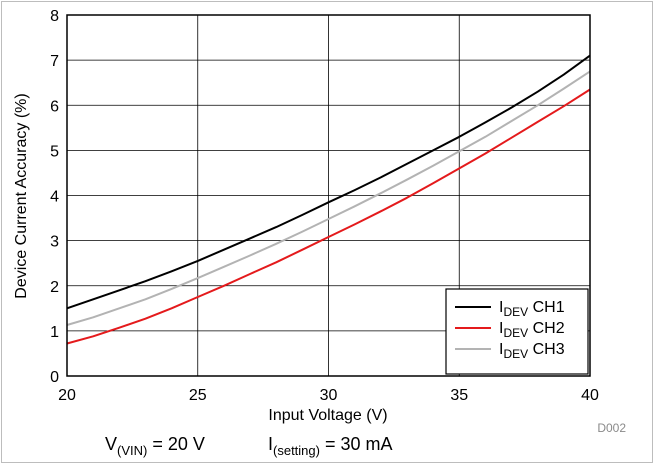  I want to click on legend-label-ch1: IDEV CH1, so click(532, 309).